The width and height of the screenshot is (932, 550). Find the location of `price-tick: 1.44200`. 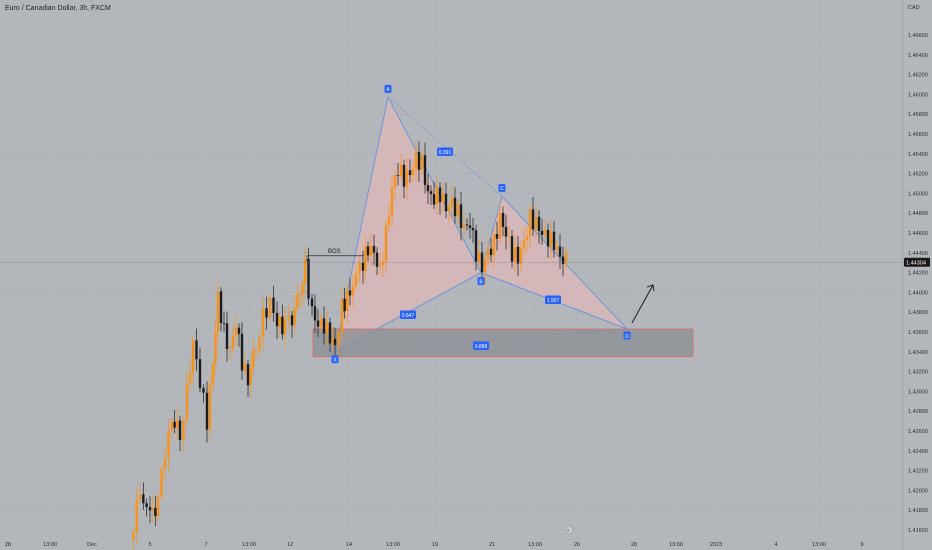

price-tick: 1.44200 is located at coordinates (918, 274).